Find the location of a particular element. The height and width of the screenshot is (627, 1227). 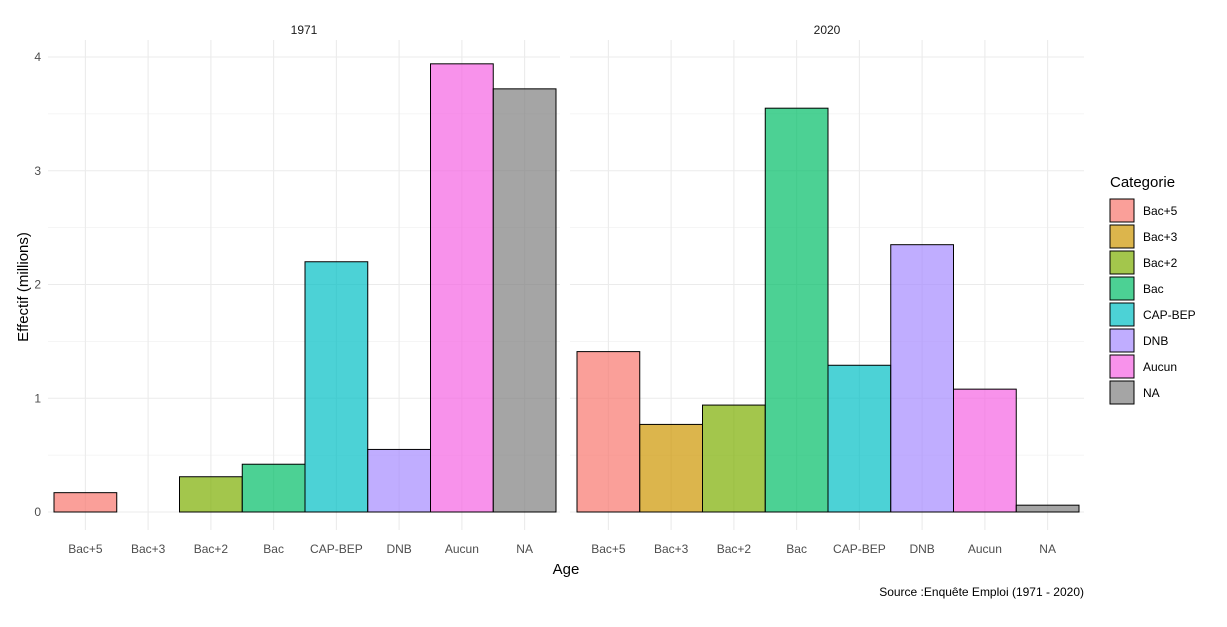

facet-label: 1971 is located at coordinates (304, 30).